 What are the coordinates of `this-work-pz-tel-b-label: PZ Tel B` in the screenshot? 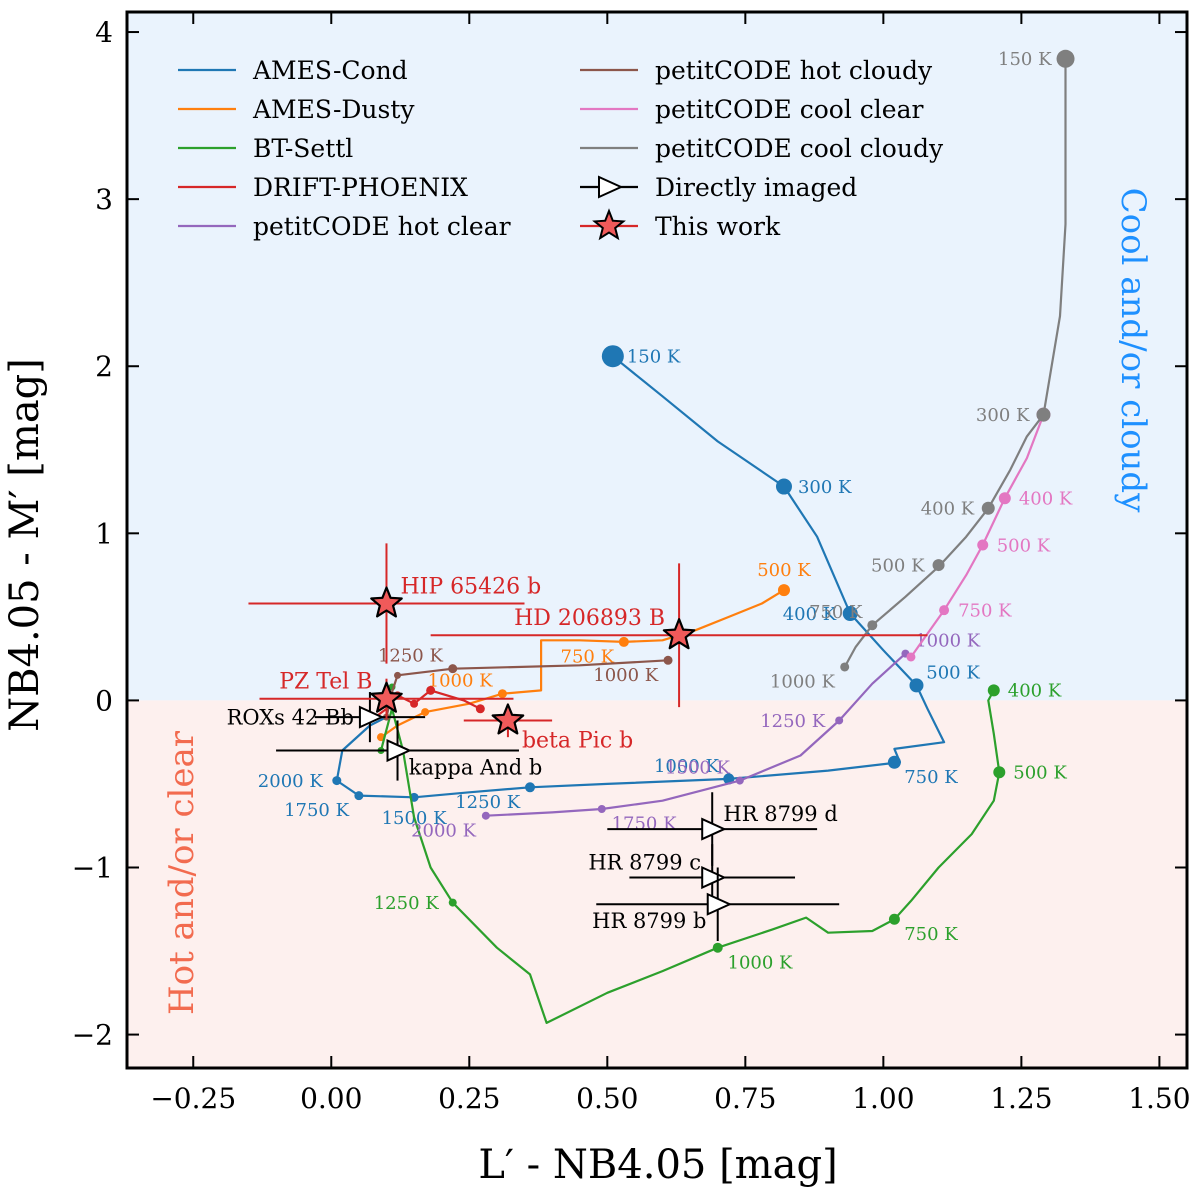 It's located at (325, 682).